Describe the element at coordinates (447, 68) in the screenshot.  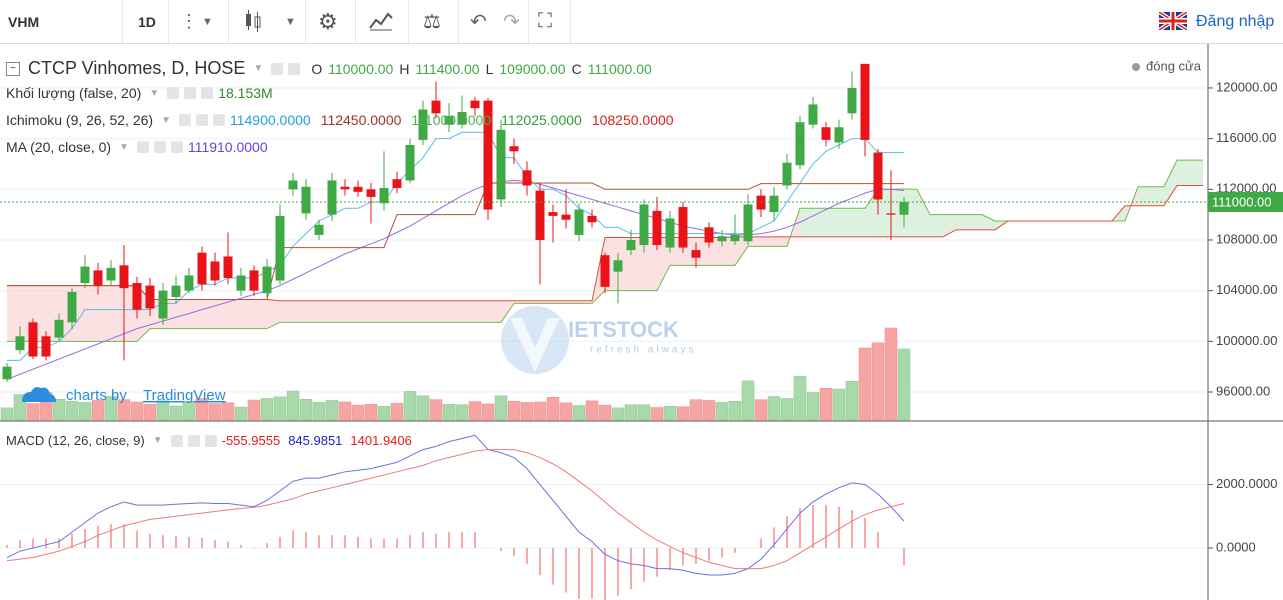
I see `ohlc-value: 111400.00` at that location.